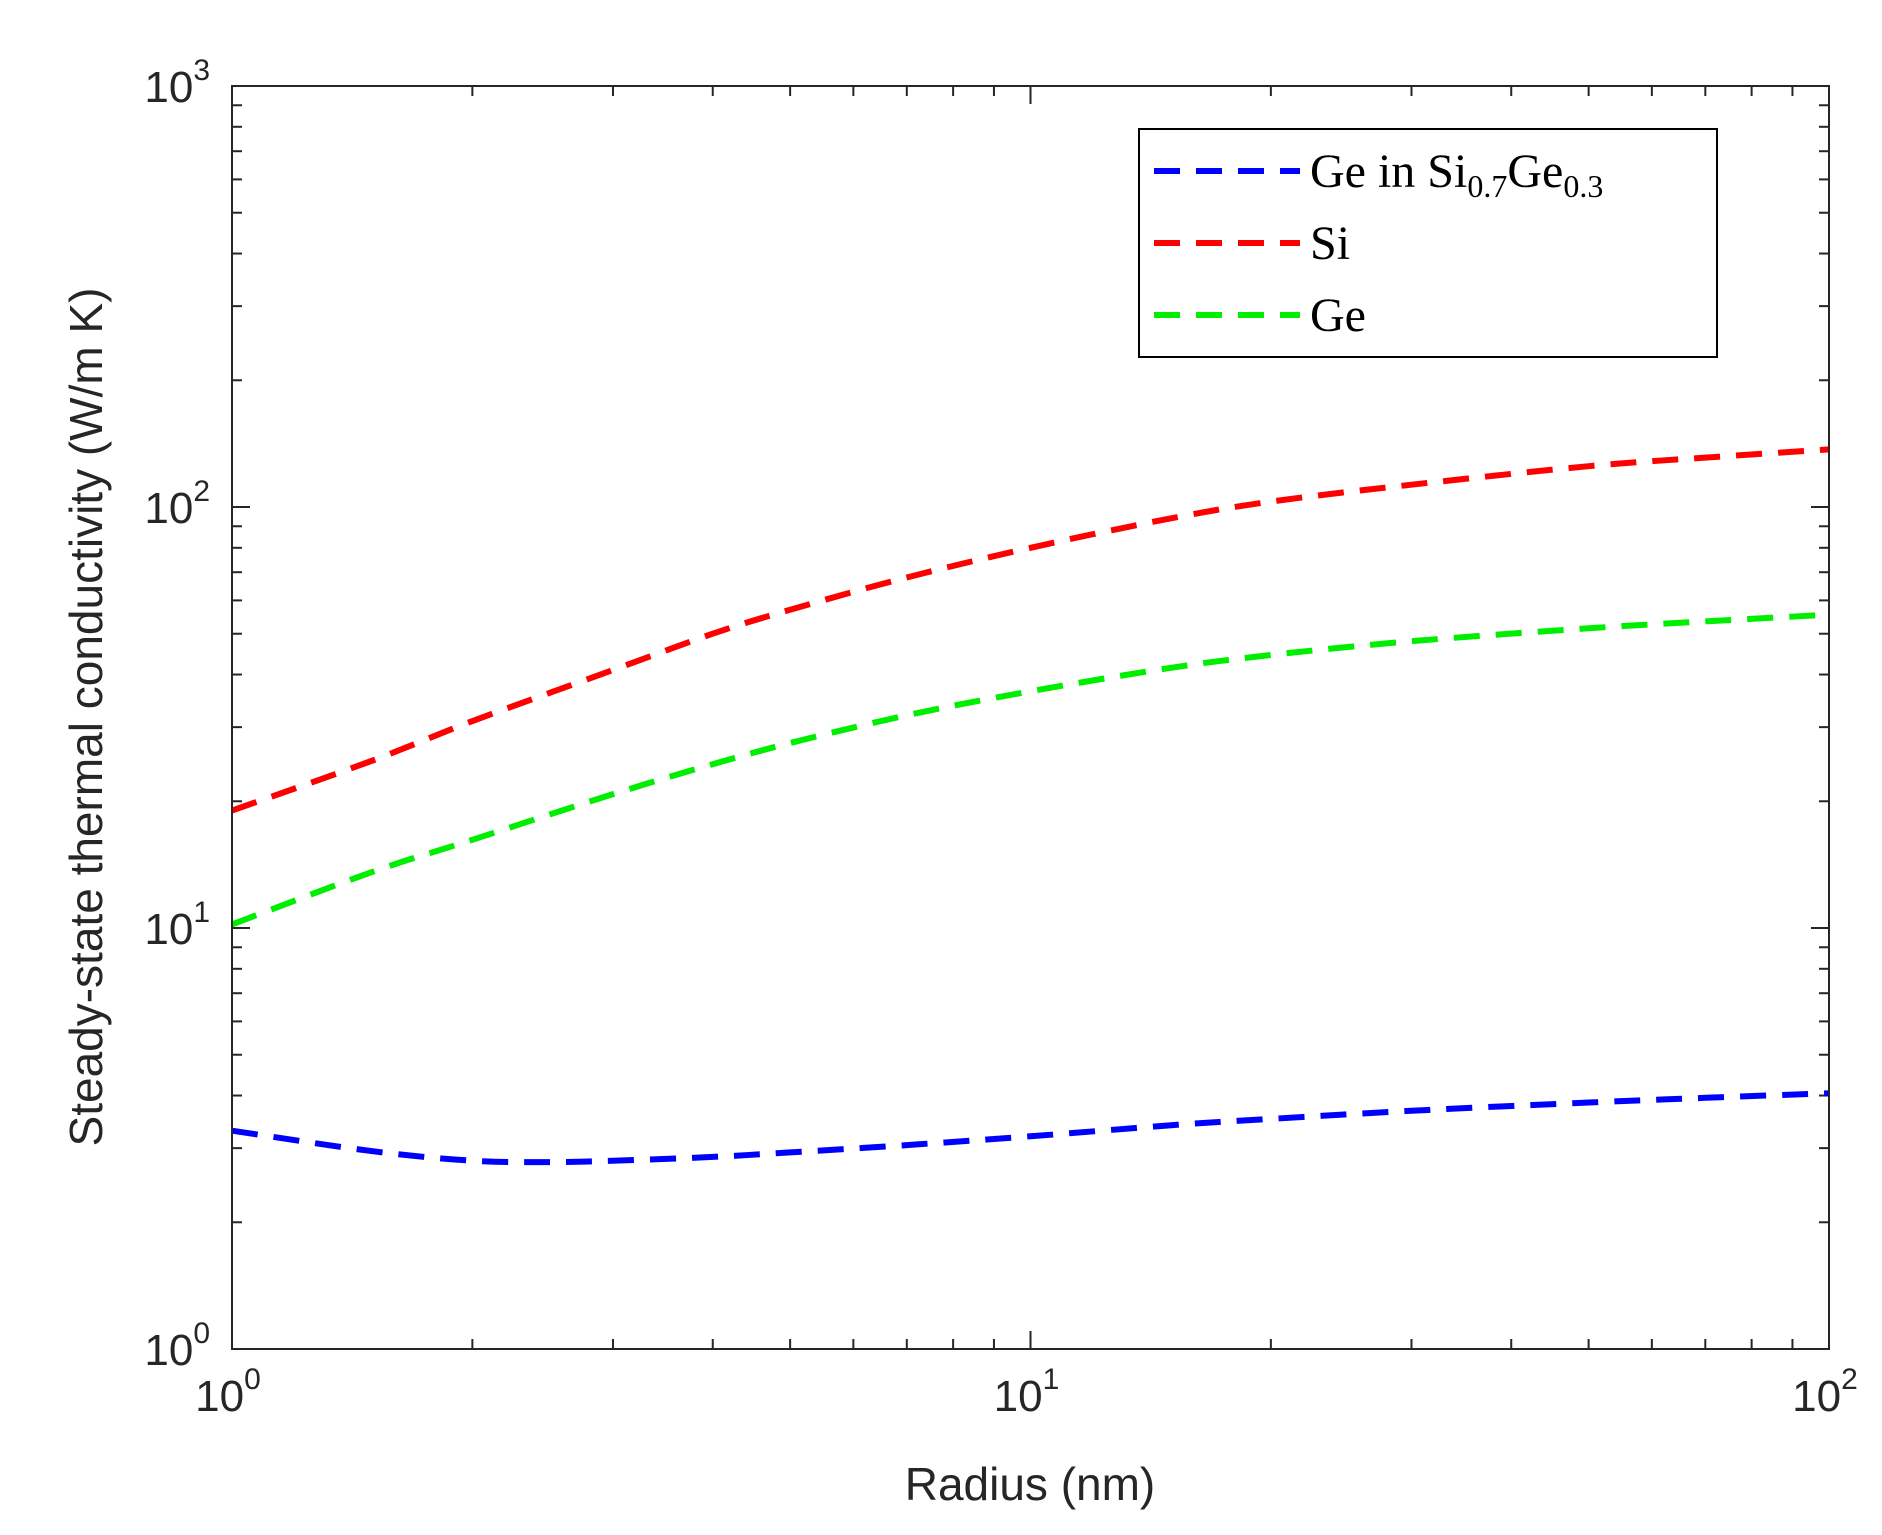 The height and width of the screenshot is (1535, 1882). What do you see at coordinates (228, 1392) in the screenshot?
I see `x-tick-label: 10⁰` at bounding box center [228, 1392].